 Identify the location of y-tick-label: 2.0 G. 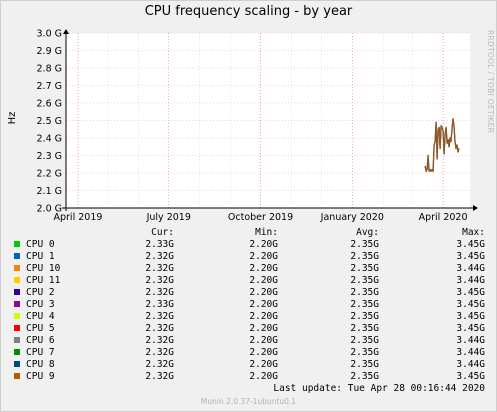
(50, 209).